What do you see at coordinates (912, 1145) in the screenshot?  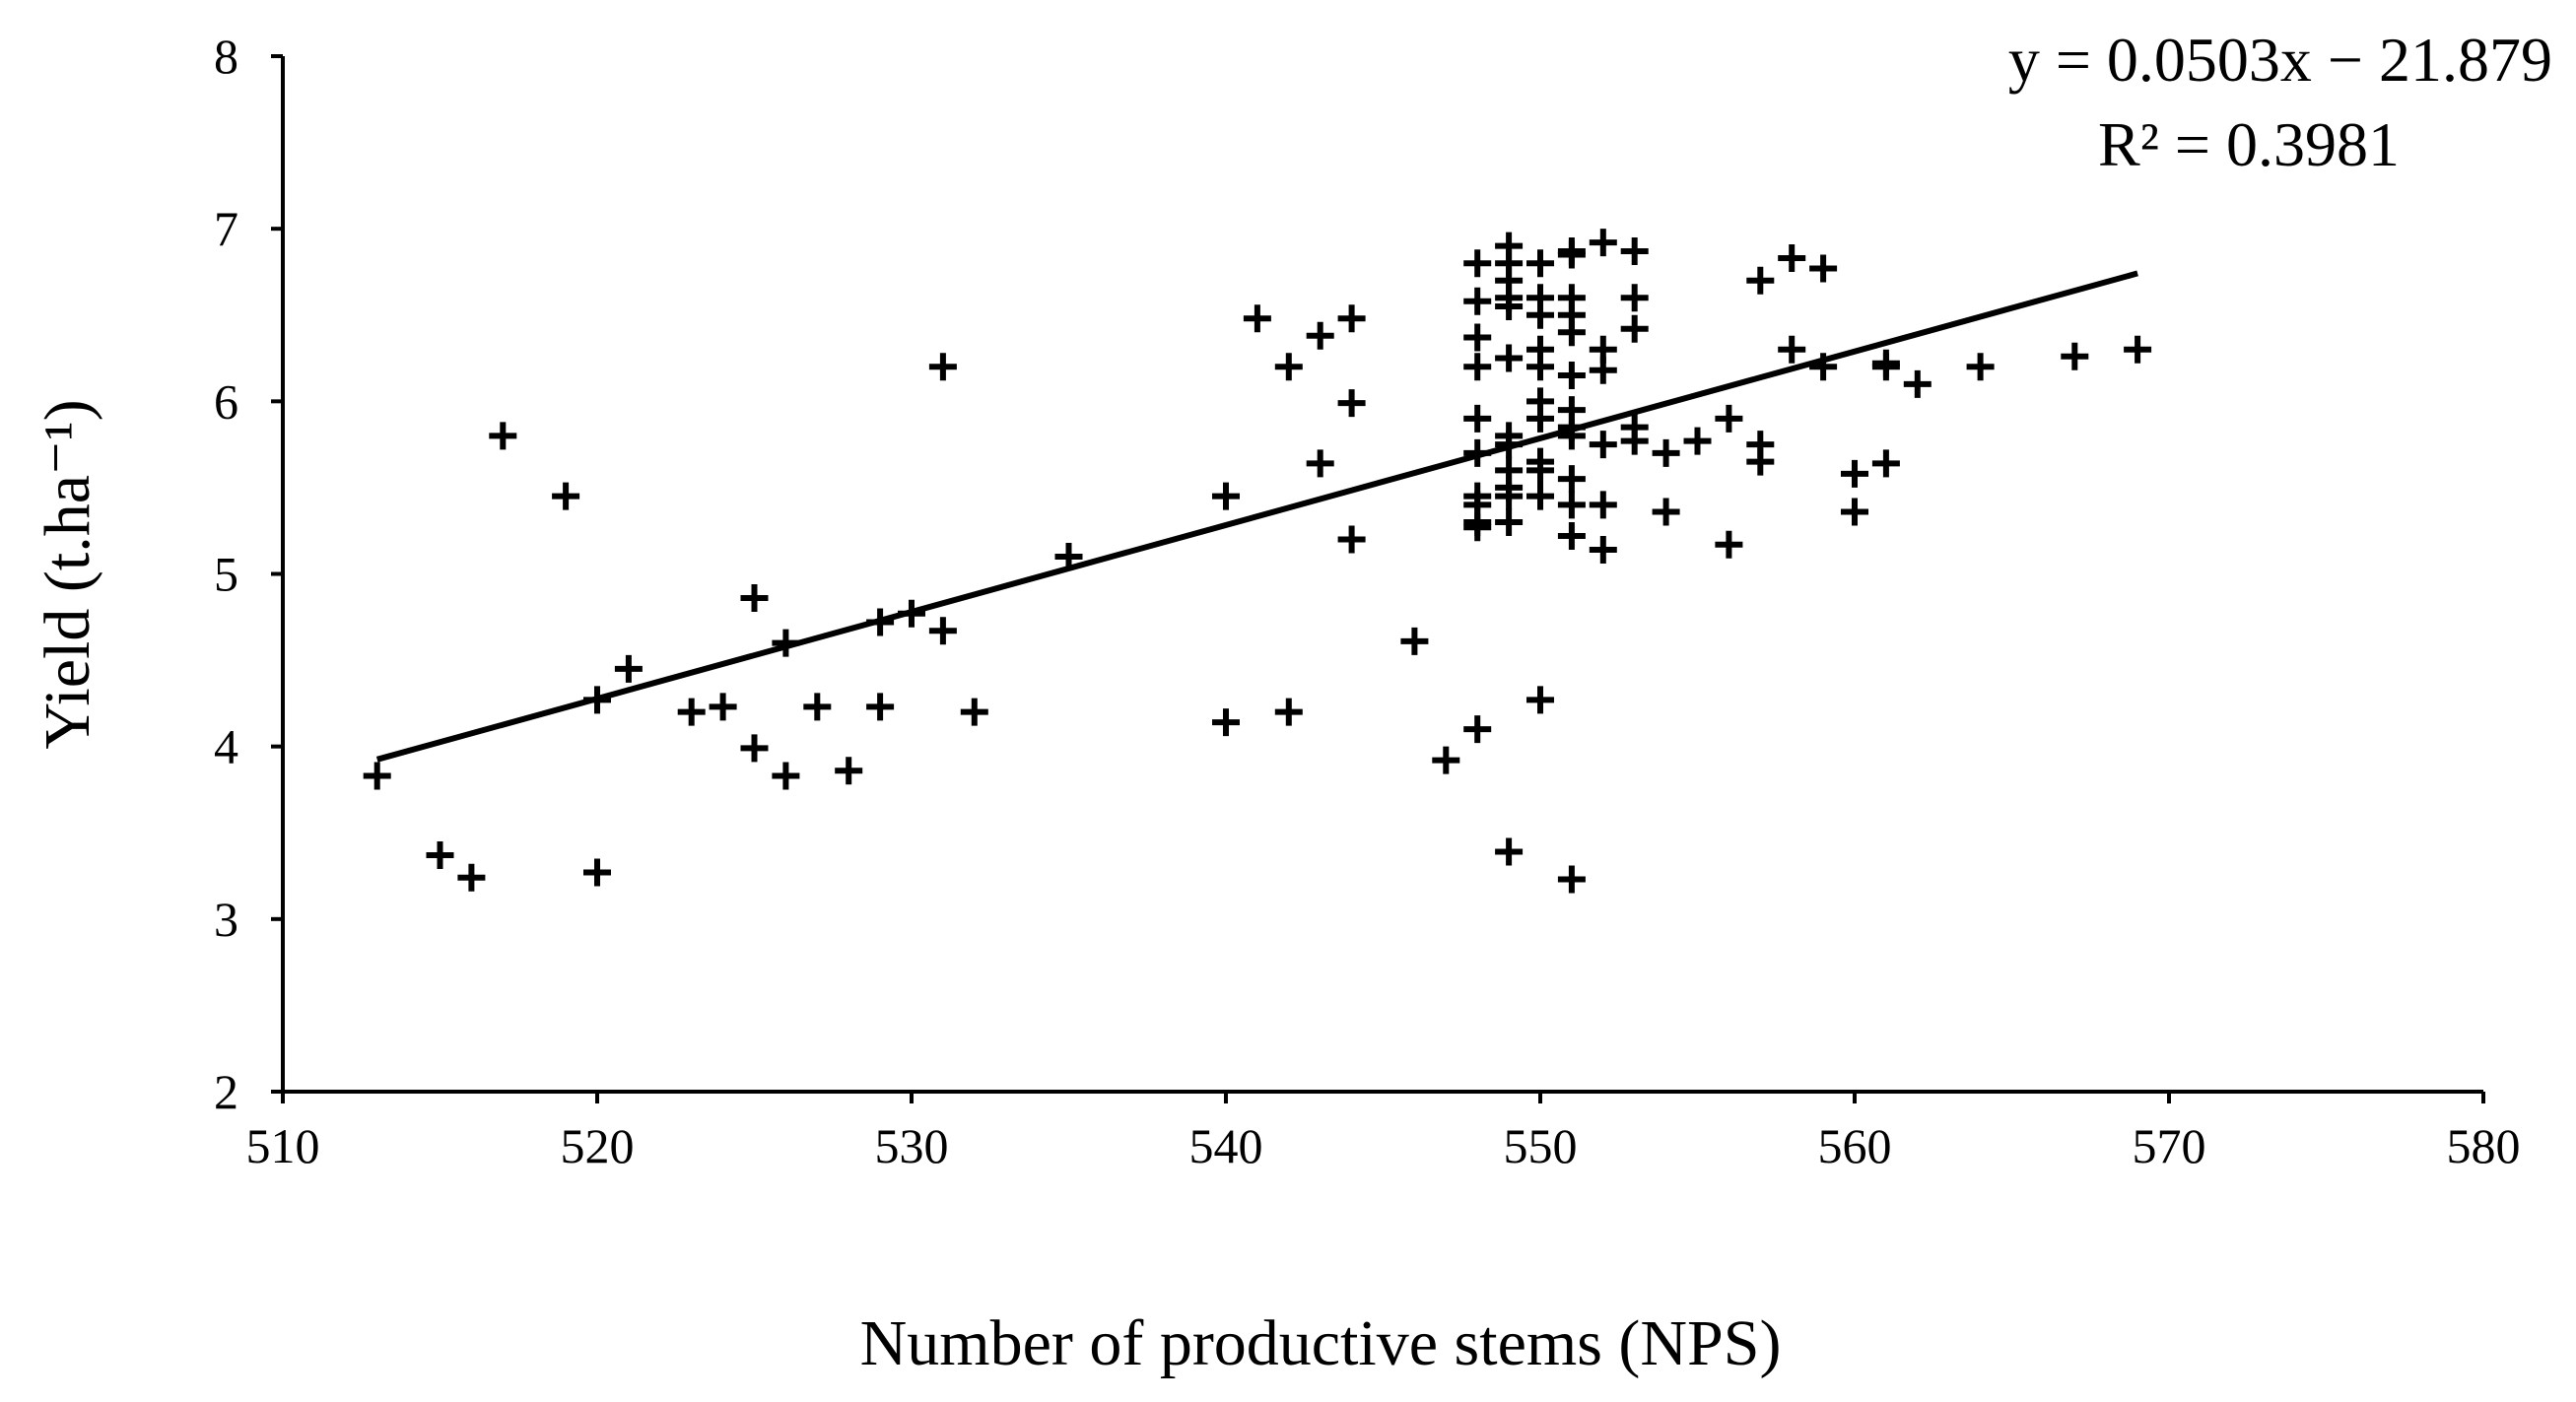 I see `x-tick-label: 530` at bounding box center [912, 1145].